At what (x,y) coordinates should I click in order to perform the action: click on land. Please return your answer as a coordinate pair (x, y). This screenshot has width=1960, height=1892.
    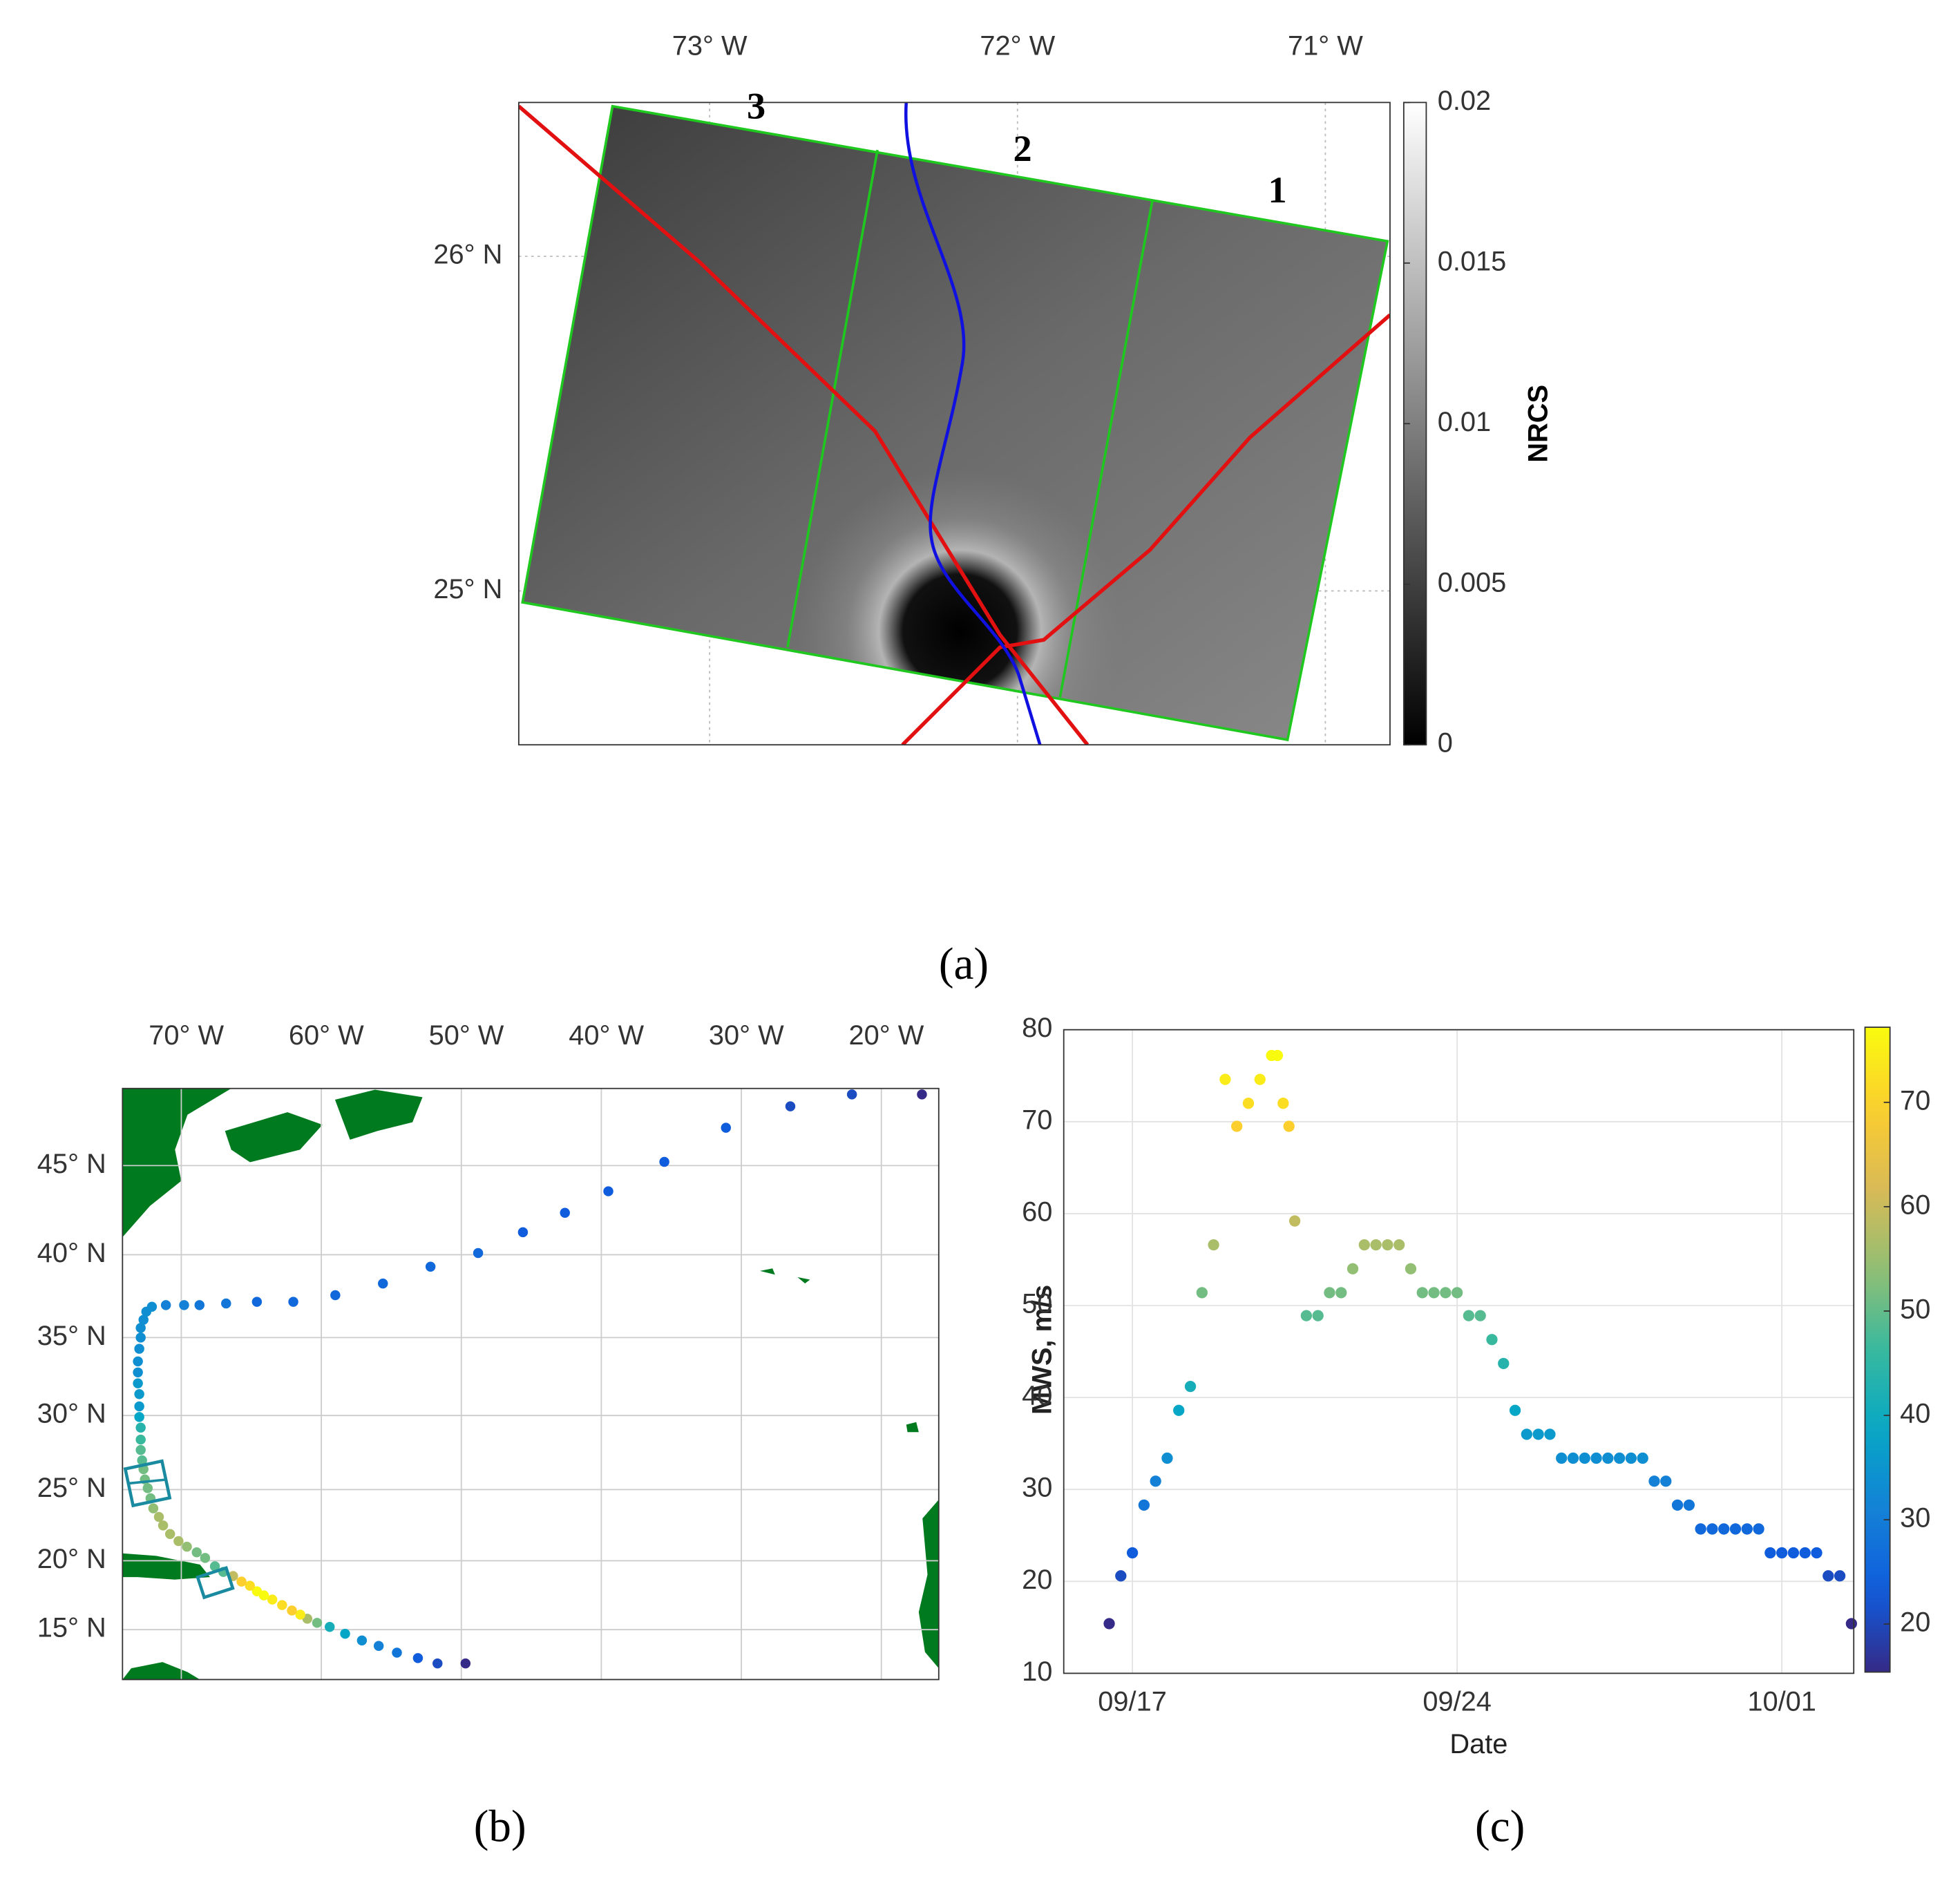
    Looking at the image, I should click on (530, 1384).